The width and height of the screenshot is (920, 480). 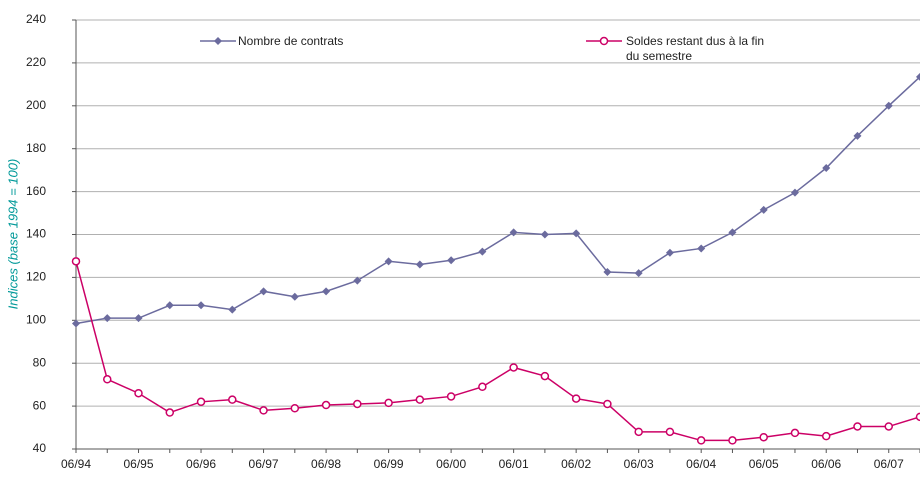 I want to click on y-tick-label: 40, so click(x=40, y=448).